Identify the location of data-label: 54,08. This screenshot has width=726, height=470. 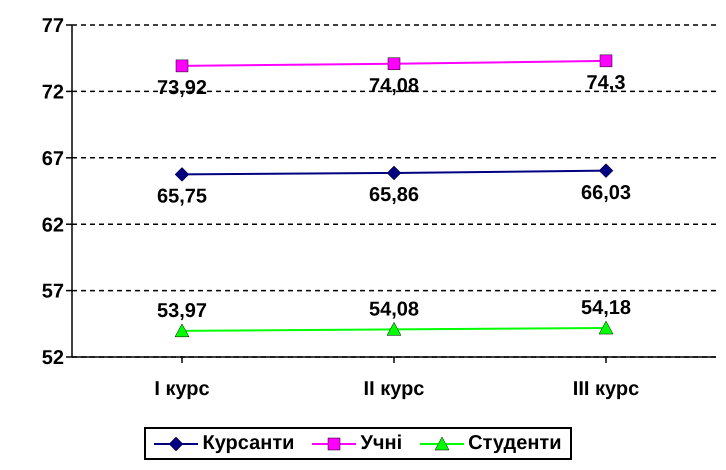
(394, 309).